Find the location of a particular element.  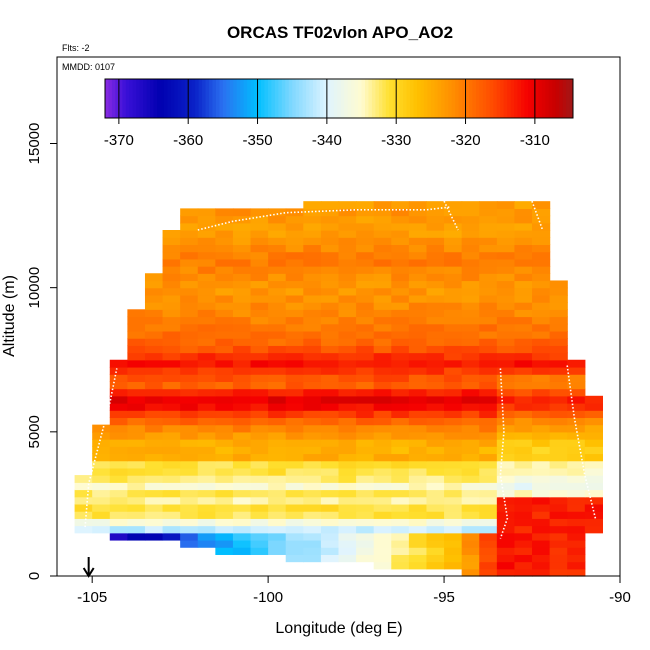

colorbar-tick-label: -370 is located at coordinates (119, 140).